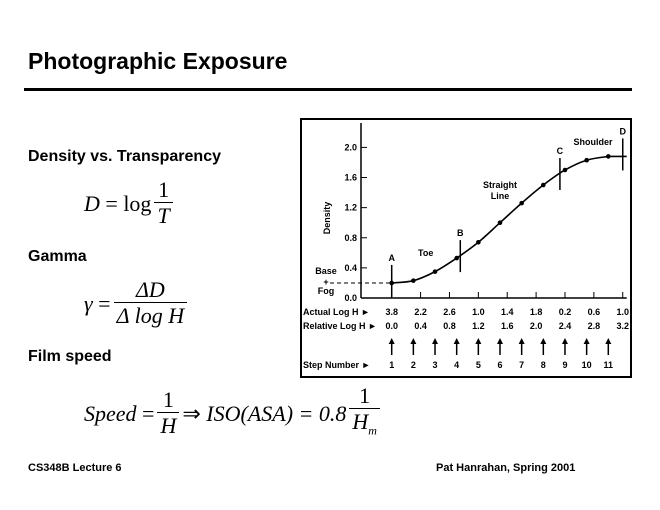  What do you see at coordinates (326, 291) in the screenshot?
I see `fog-label: Fog` at bounding box center [326, 291].